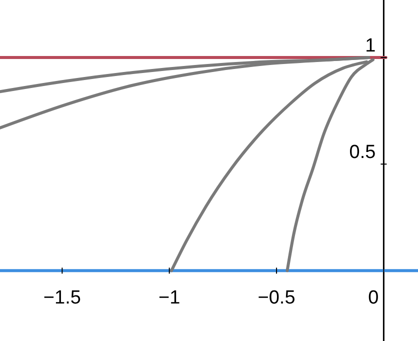 The height and width of the screenshot is (341, 418). I want to click on x-tick-label: −0.5, so click(277, 298).